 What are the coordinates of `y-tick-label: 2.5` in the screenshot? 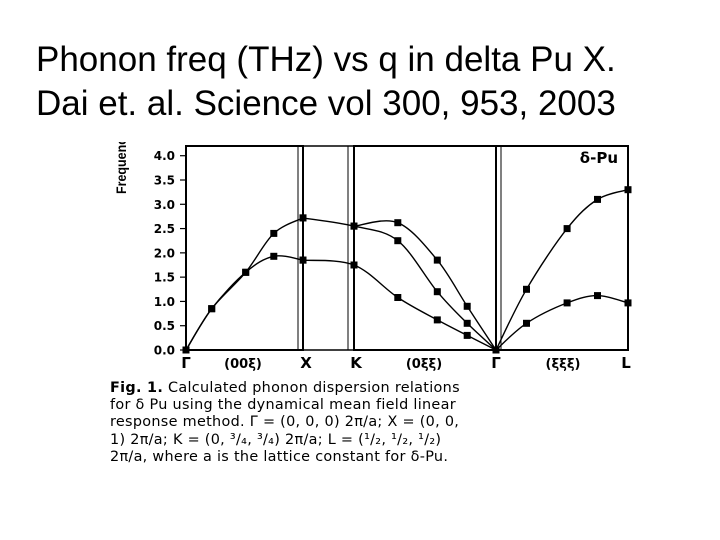 It's located at (164, 229).